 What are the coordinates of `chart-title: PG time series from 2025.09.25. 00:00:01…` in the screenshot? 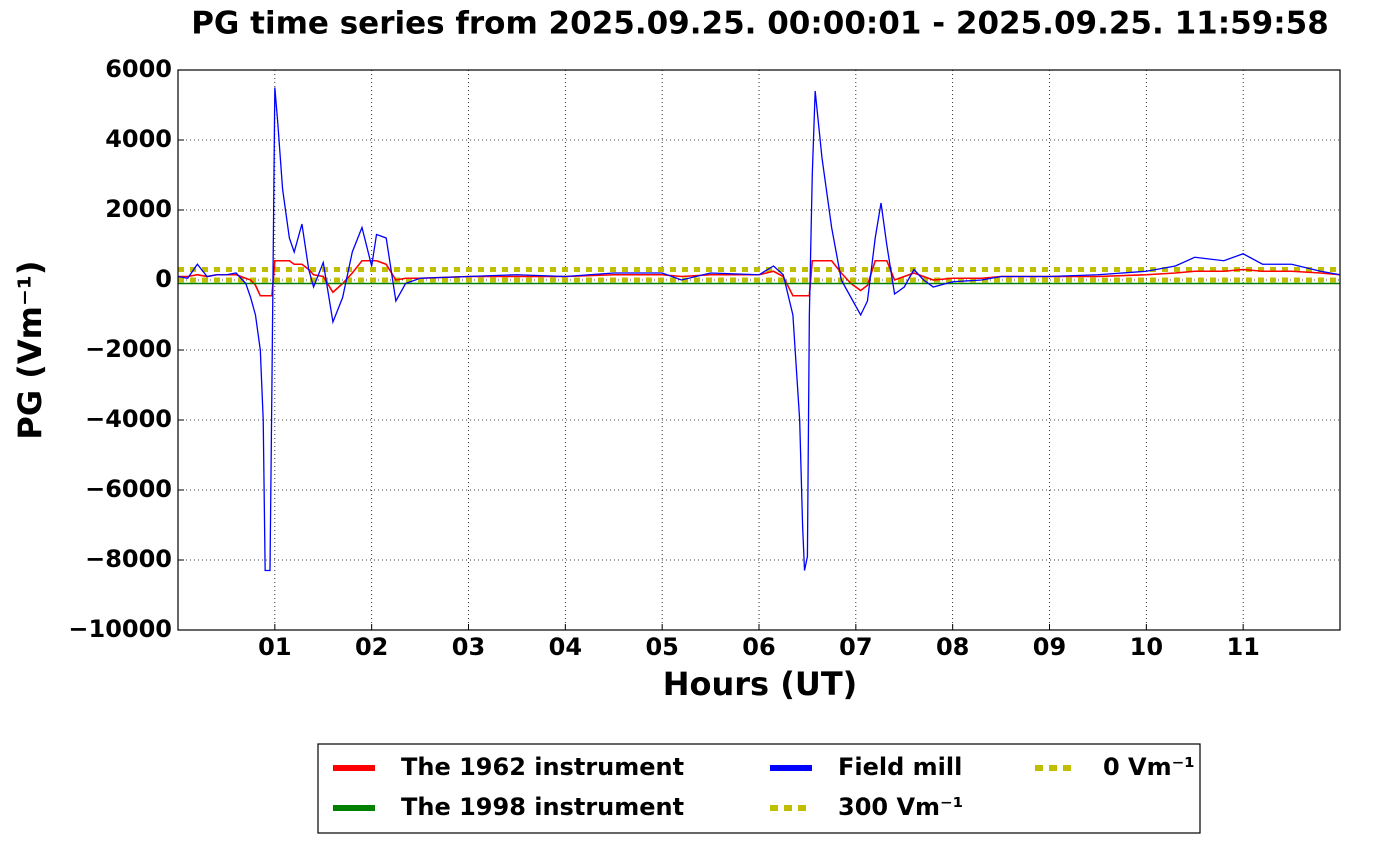 It's located at (760, 24).